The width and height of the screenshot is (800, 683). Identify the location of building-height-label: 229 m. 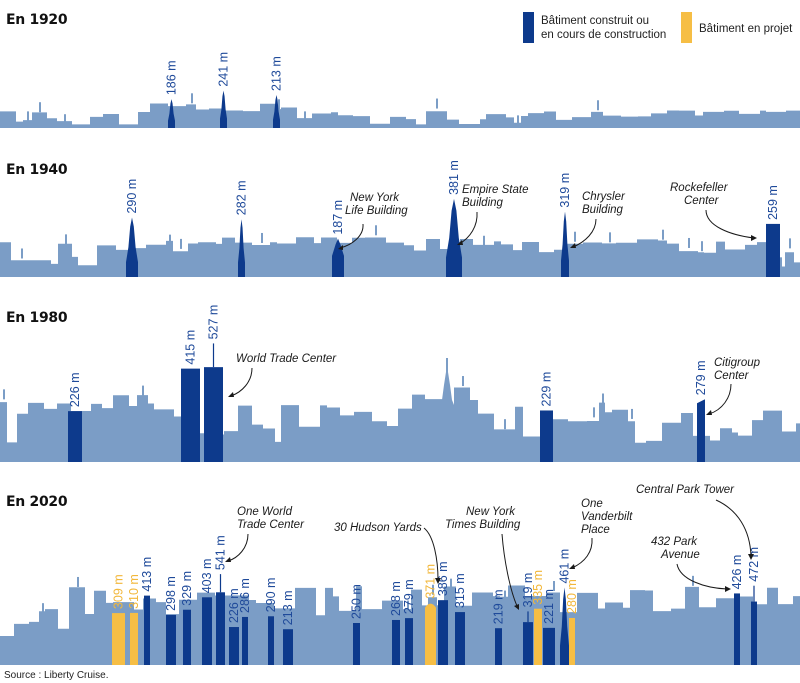
(547, 389).